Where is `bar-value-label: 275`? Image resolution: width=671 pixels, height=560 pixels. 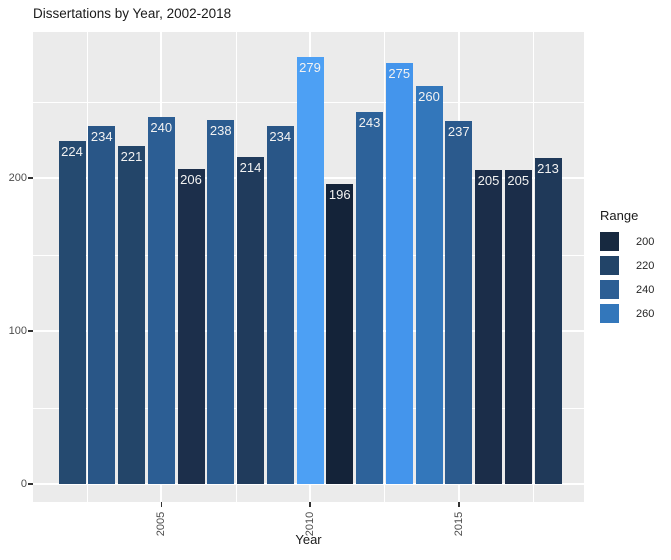 bar-value-label: 275 is located at coordinates (399, 74).